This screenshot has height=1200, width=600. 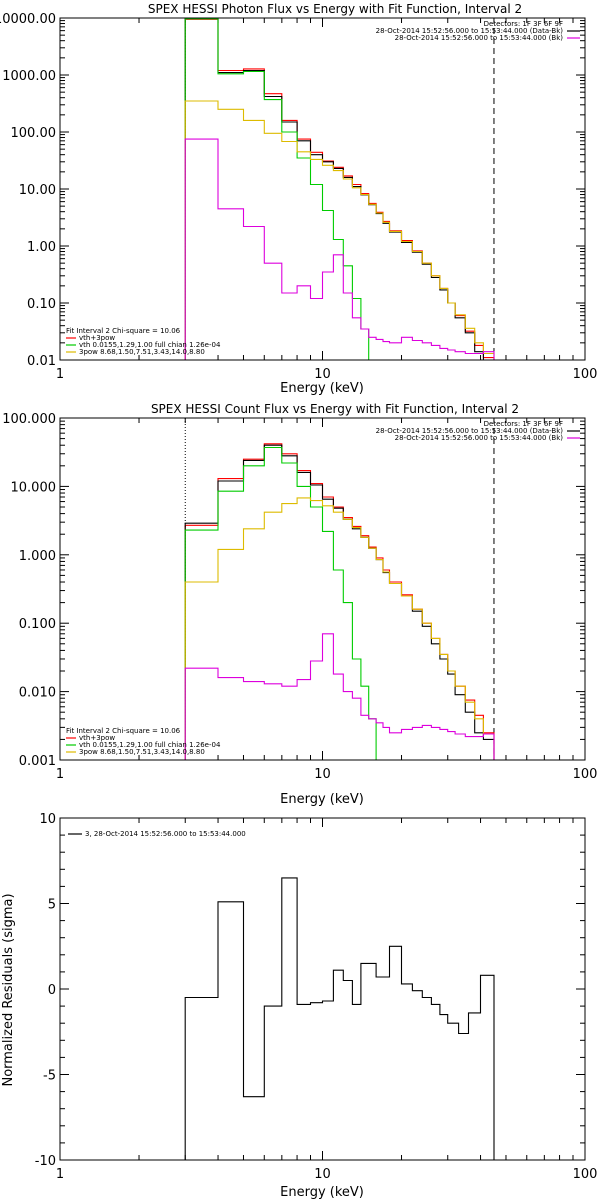 I want to click on y-tick-label: 100.00, so click(x=34, y=133).